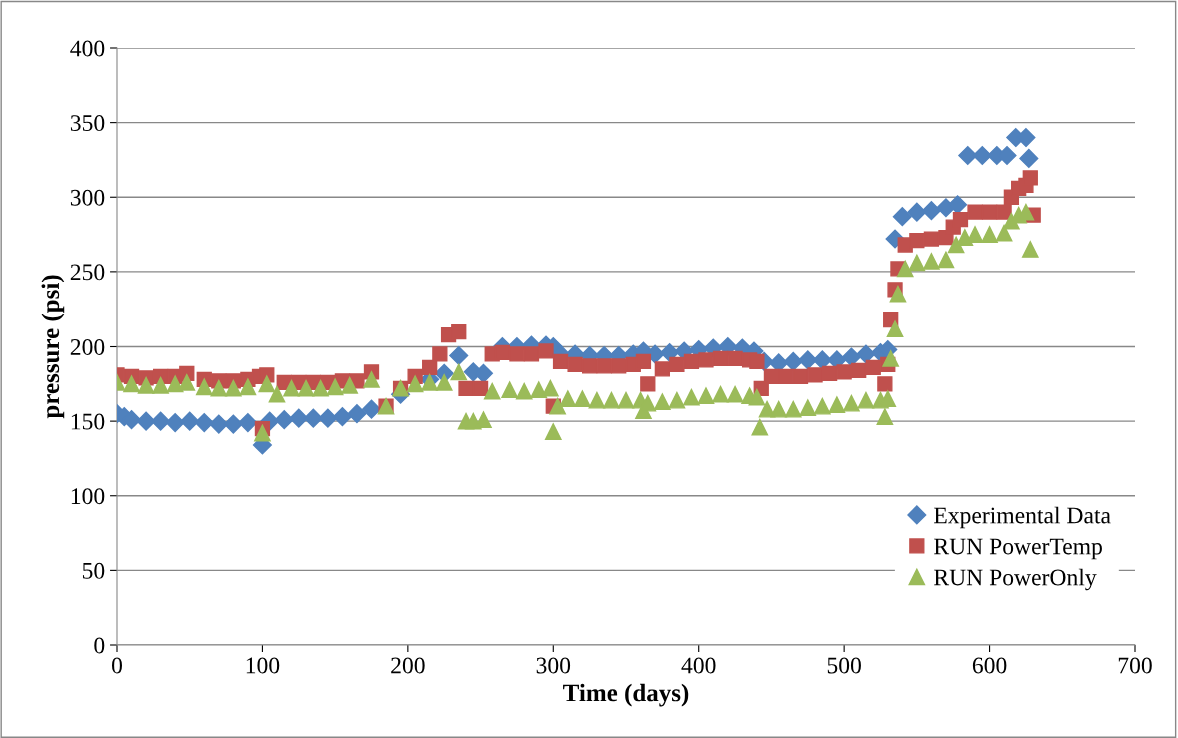 Image resolution: width=1178 pixels, height=738 pixels. I want to click on x-tick-label: 200, so click(408, 665).